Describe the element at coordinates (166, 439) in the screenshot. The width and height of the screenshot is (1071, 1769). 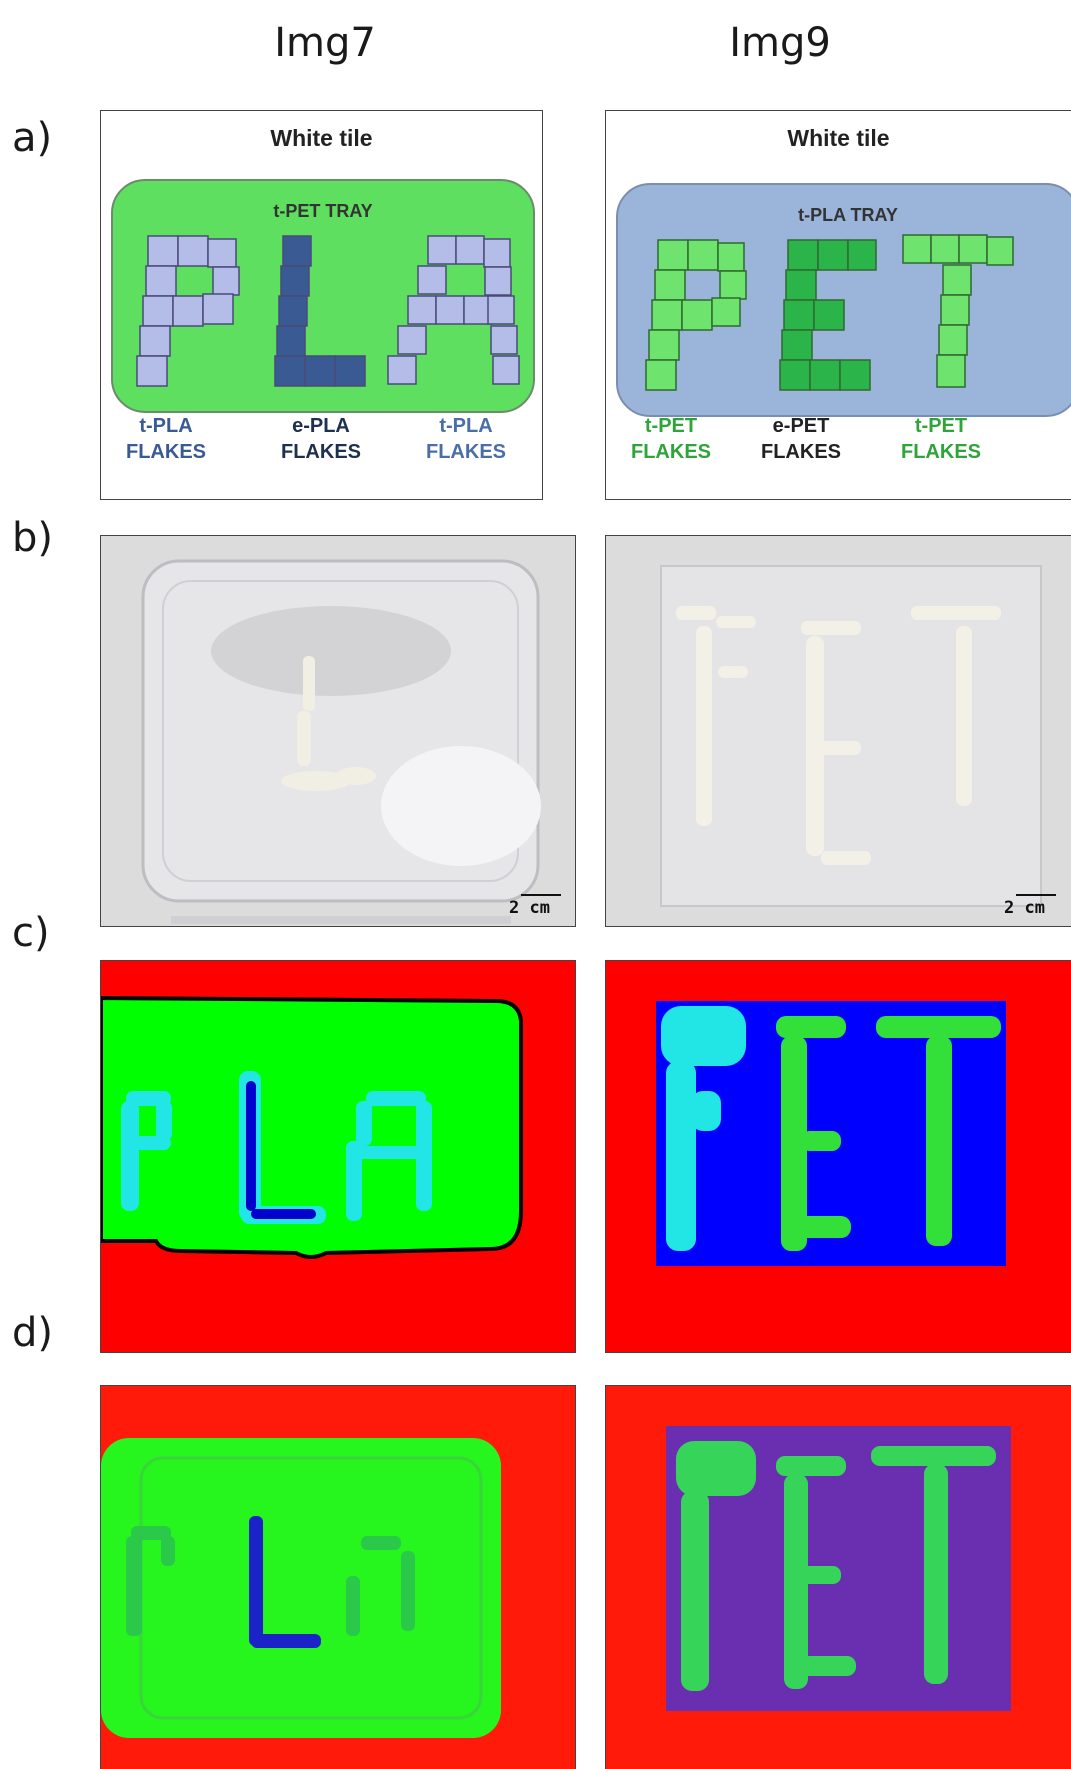
I see `flakes-label-1: t-PLA FLAKES` at that location.